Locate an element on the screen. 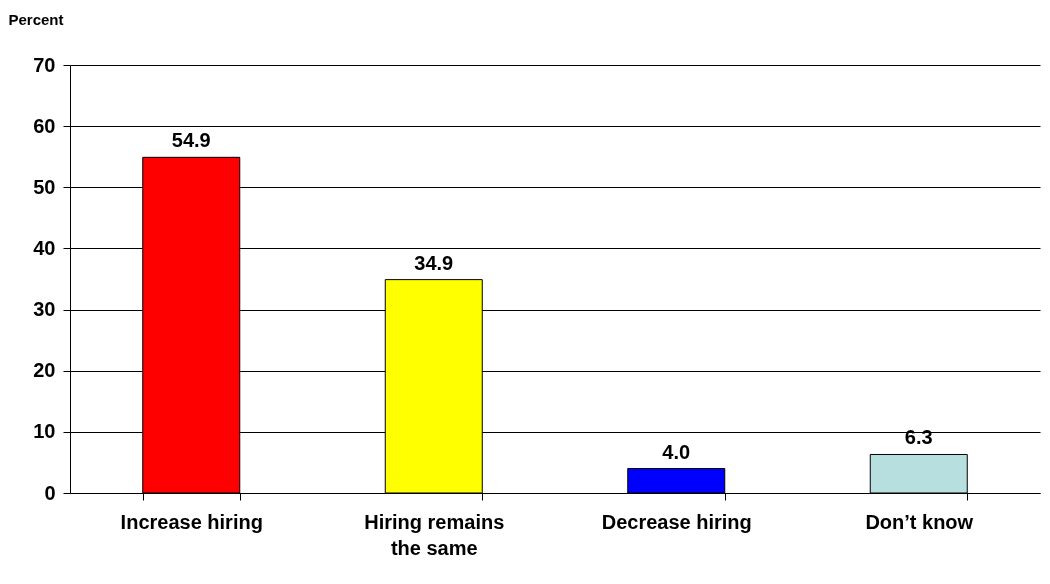  y-tick-label: 50 is located at coordinates (44, 186).